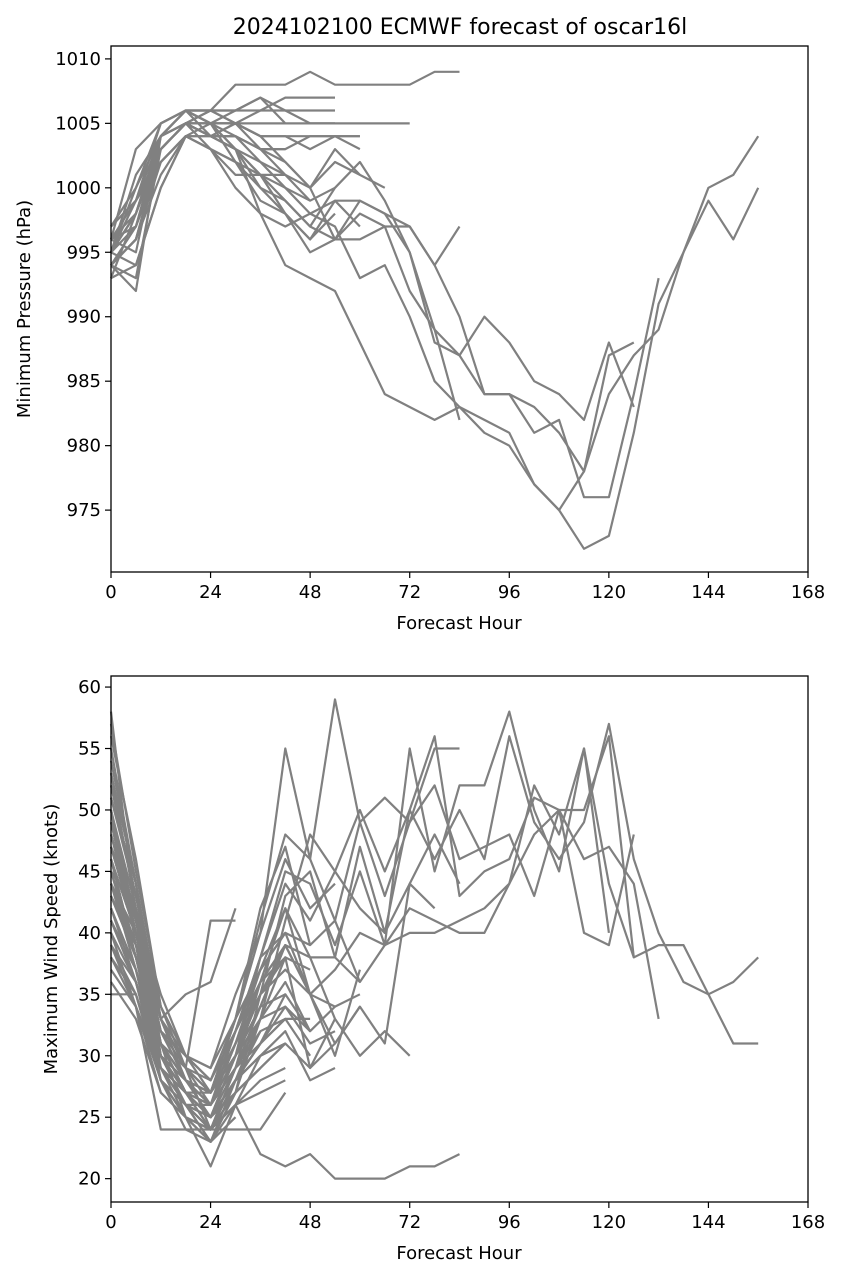  What do you see at coordinates (110, 592) in the screenshot?
I see `pressure-x-tick-label: 0` at bounding box center [110, 592].